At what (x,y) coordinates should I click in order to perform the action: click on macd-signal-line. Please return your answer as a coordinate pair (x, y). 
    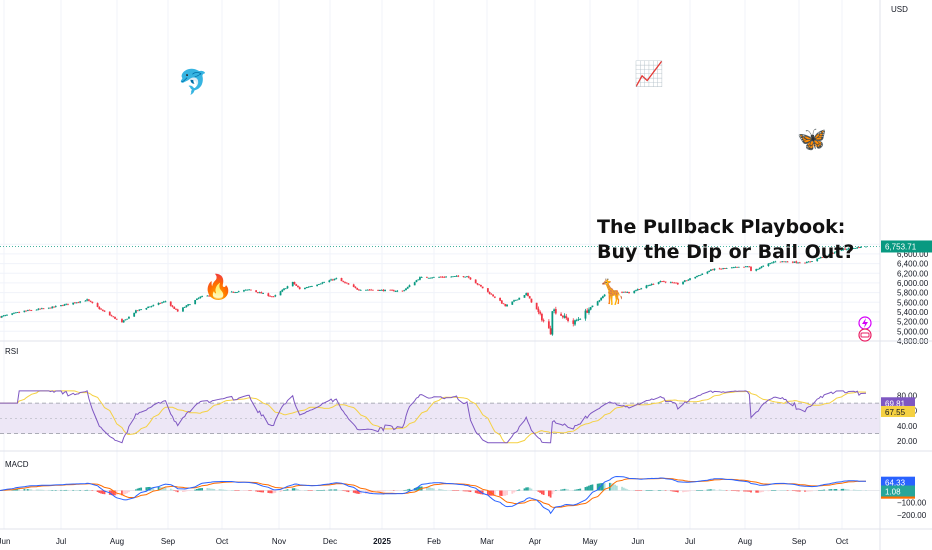
    Looking at the image, I should click on (433, 492).